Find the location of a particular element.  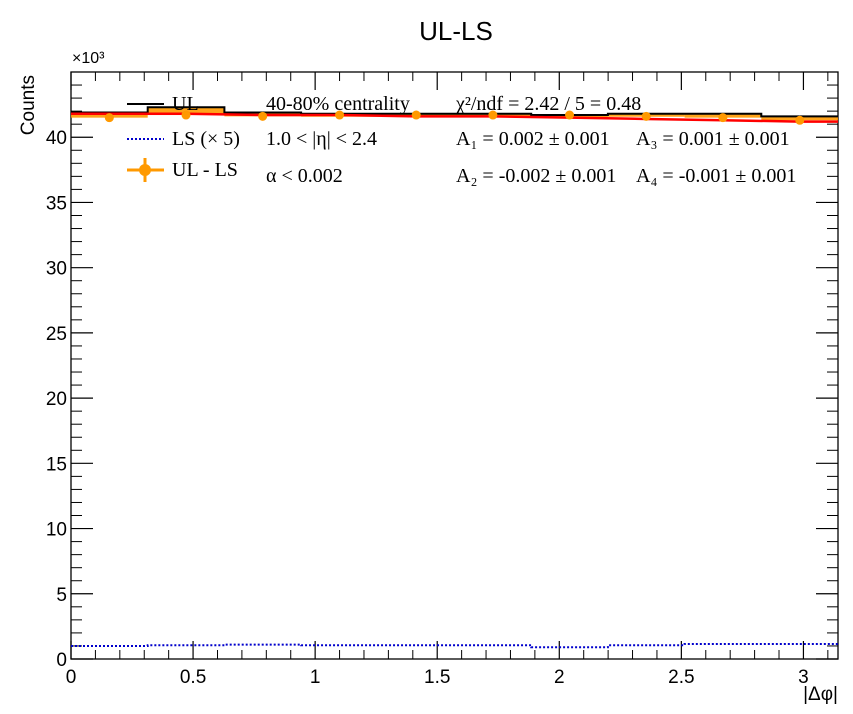

series-ls-step is located at coordinates (454, 645).